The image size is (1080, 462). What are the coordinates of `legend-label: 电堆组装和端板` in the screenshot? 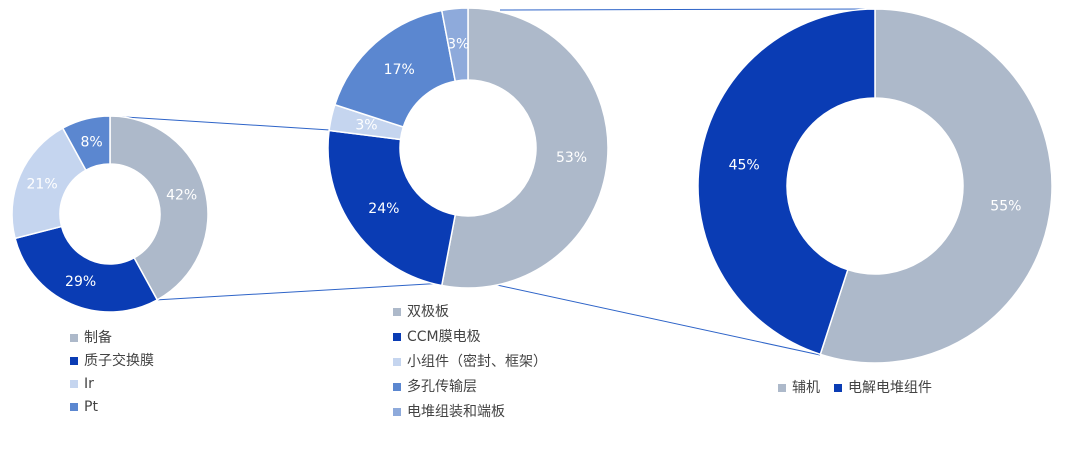 It's located at (456, 412).